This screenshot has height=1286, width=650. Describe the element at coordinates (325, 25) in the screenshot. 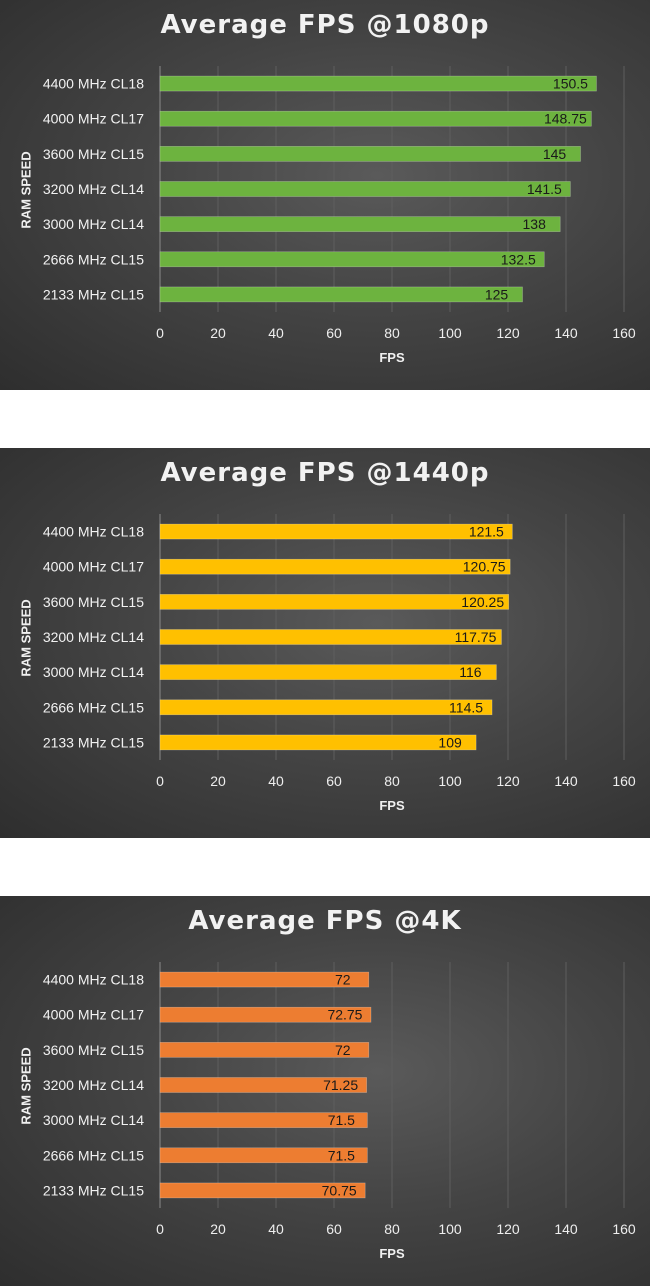

I see `chart-title: Average FPS @1080p` at that location.